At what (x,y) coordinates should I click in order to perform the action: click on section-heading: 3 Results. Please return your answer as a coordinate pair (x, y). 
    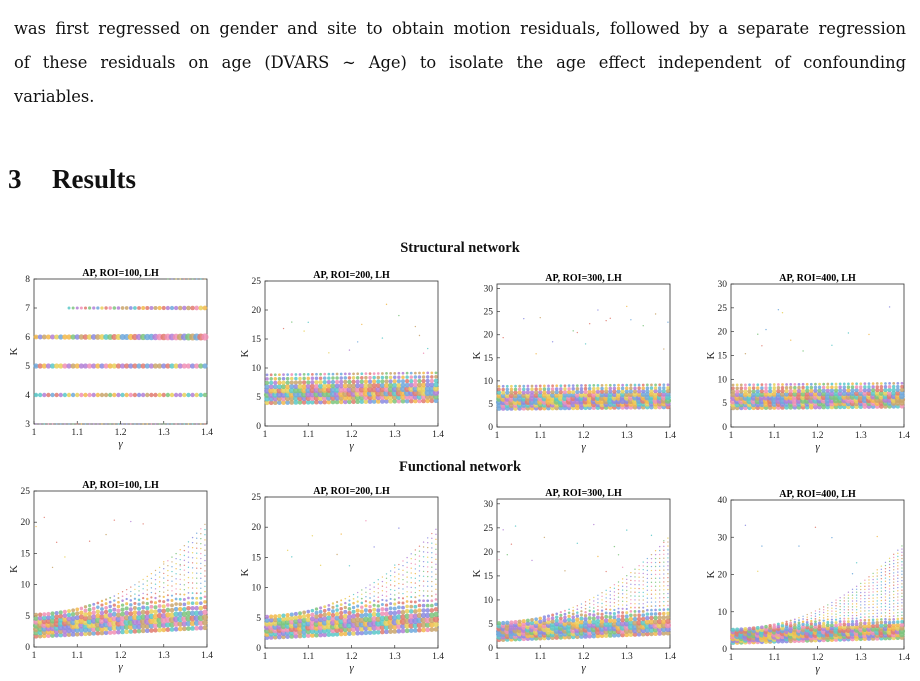
    Looking at the image, I should click on (72, 179).